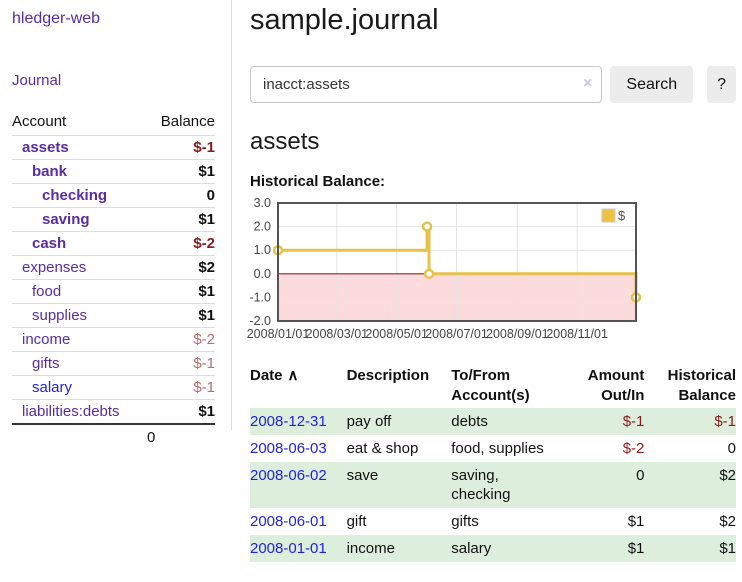 This screenshot has height=582, width=742. What do you see at coordinates (180, 436) in the screenshot?
I see `accounts-total-balance: 0` at bounding box center [180, 436].